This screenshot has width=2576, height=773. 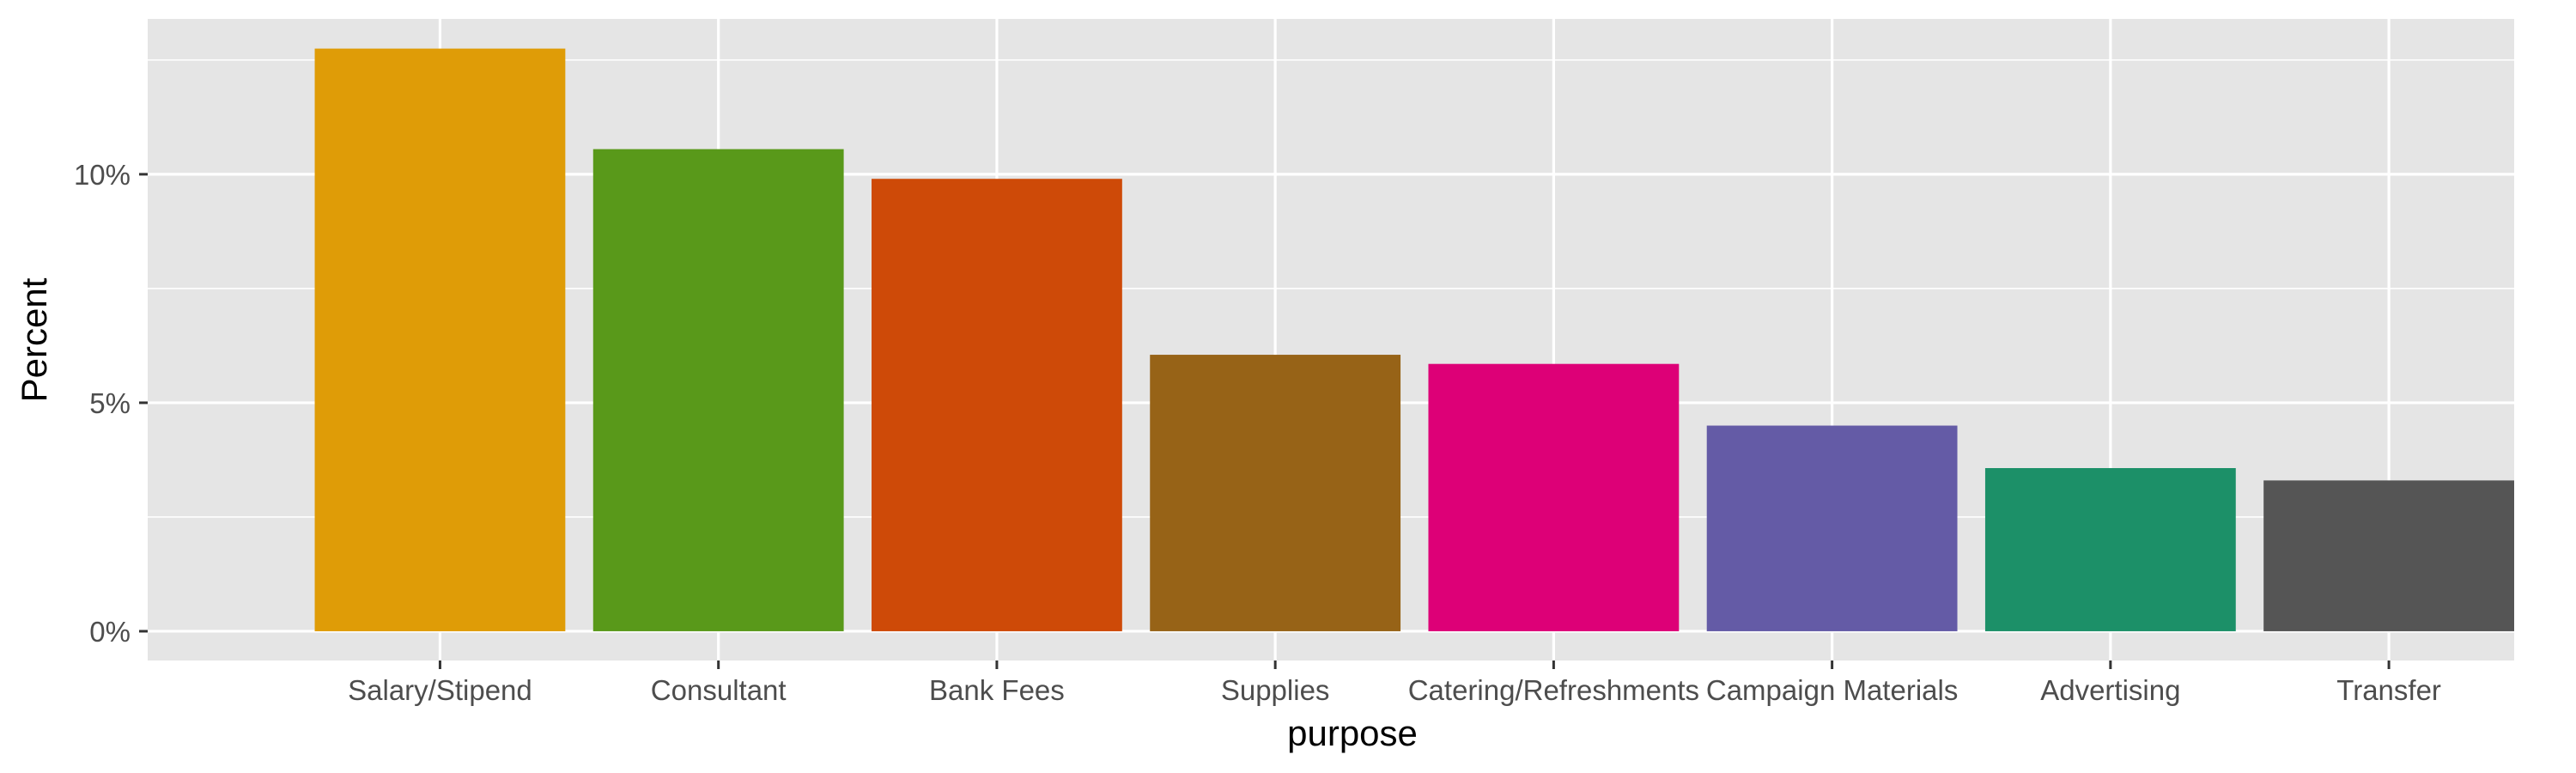 I want to click on x-tick-label: Consultant, so click(x=719, y=690).